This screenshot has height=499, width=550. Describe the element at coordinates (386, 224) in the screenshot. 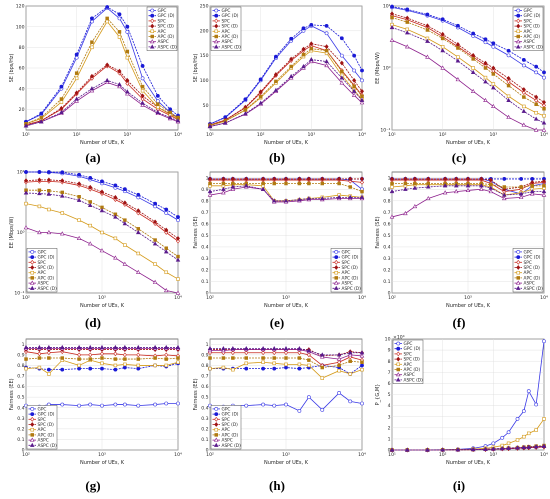

I see `y-tick-label: 0.6` at that location.